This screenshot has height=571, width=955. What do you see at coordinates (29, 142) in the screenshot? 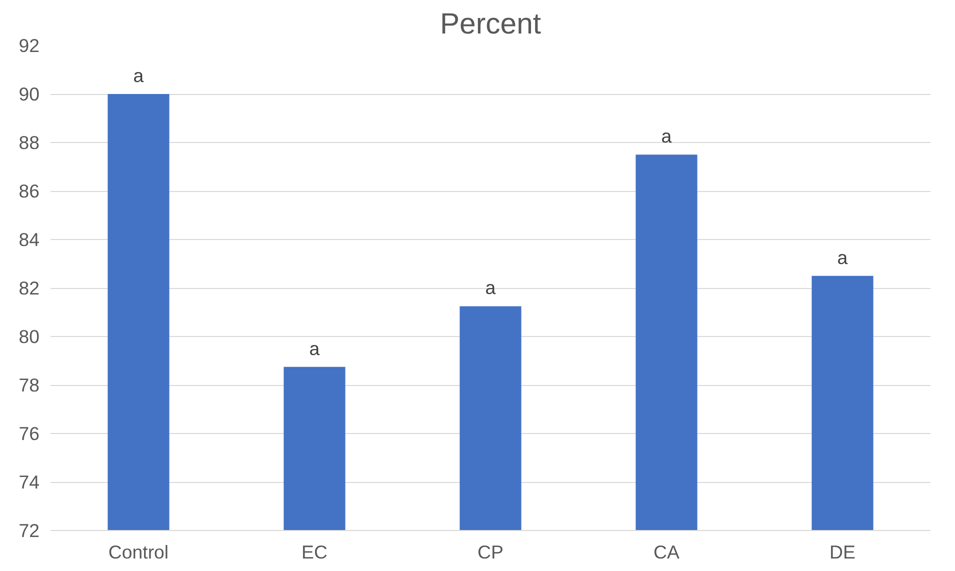
I see `y-tick-label: 88` at bounding box center [29, 142].